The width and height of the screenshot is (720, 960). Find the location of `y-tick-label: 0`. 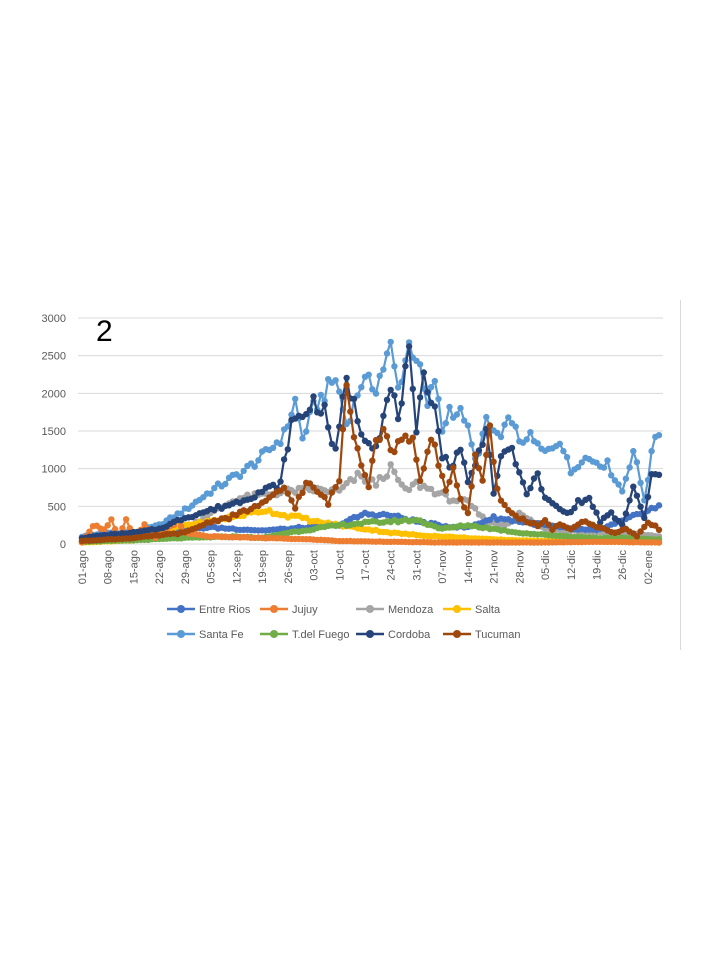

y-tick-label: 0 is located at coordinates (63, 545).